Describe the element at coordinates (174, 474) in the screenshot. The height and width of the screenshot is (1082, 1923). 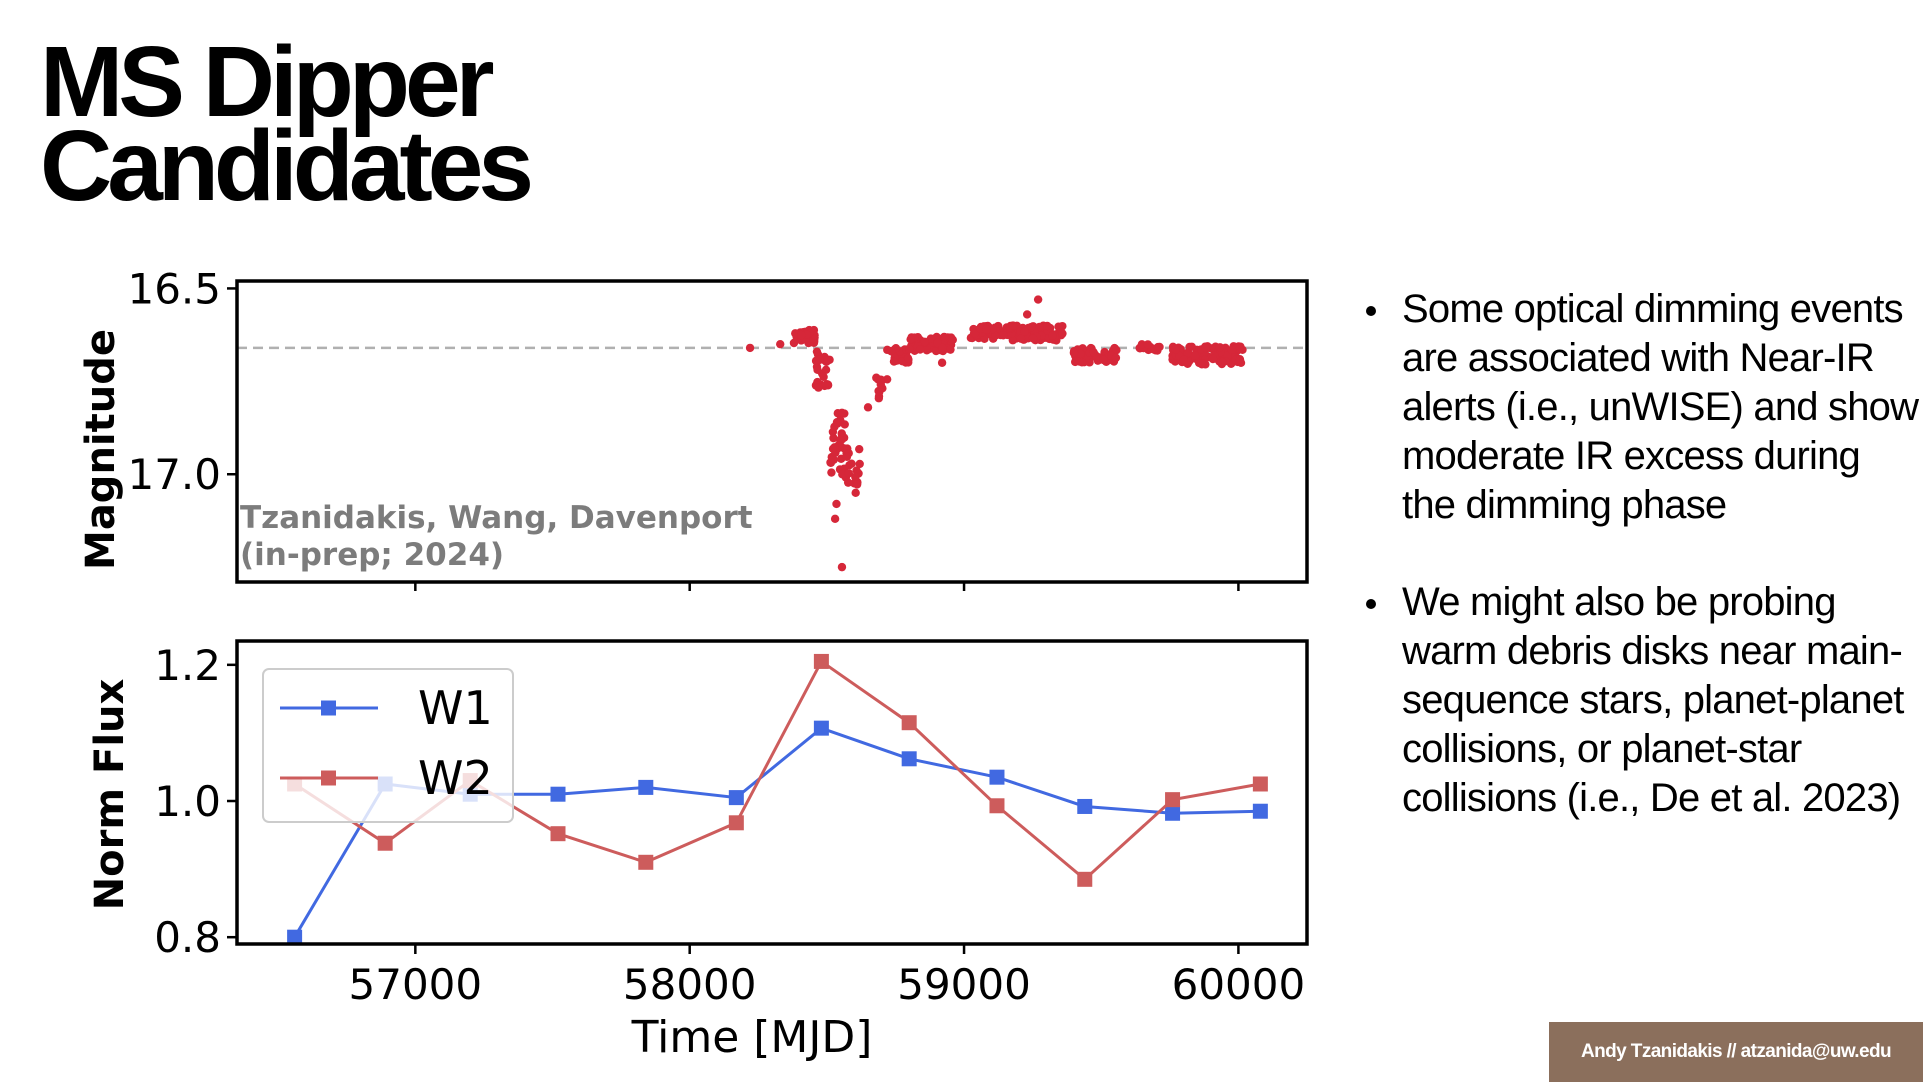
I see `y-tick-label: 17.0` at that location.